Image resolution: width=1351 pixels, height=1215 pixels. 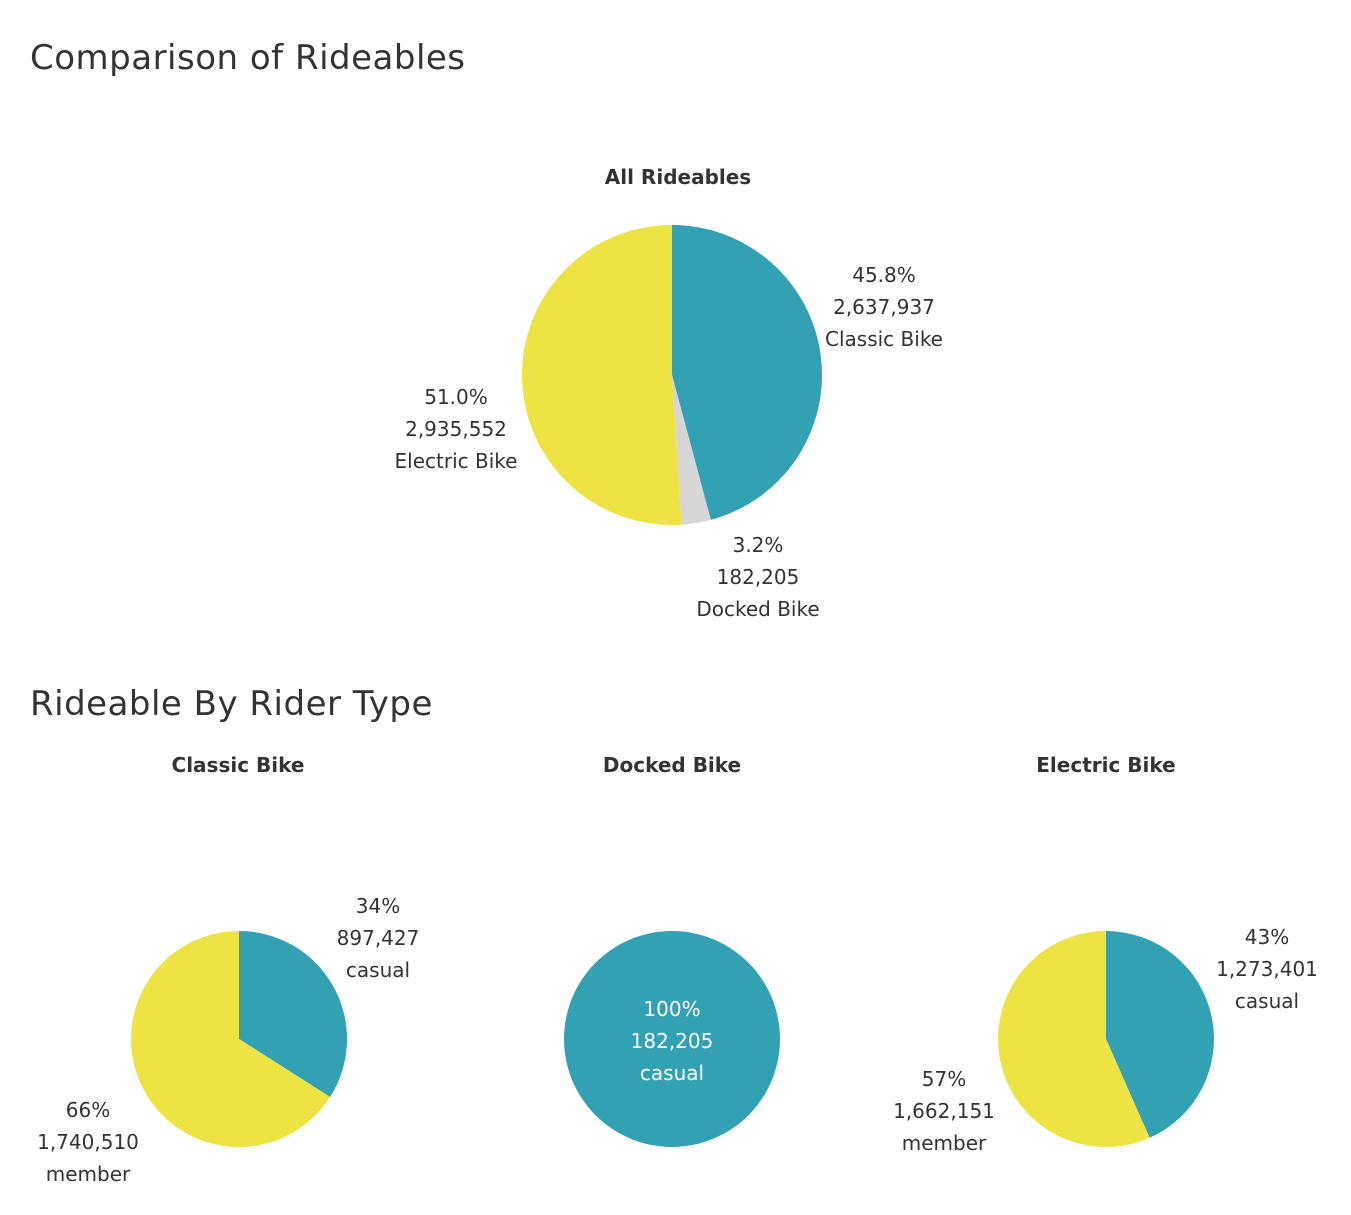 I want to click on chart-title-all-rideables: All Rideables, so click(x=678, y=177).